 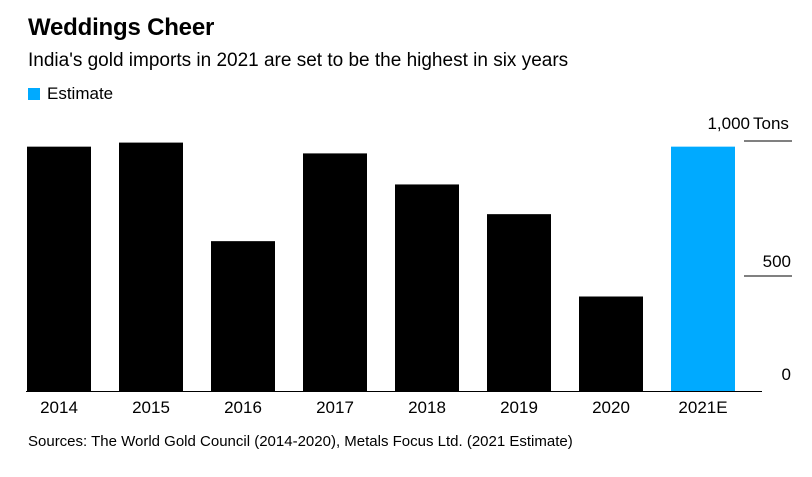 What do you see at coordinates (786, 374) in the screenshot?
I see `y-tick-label-0: 0` at bounding box center [786, 374].